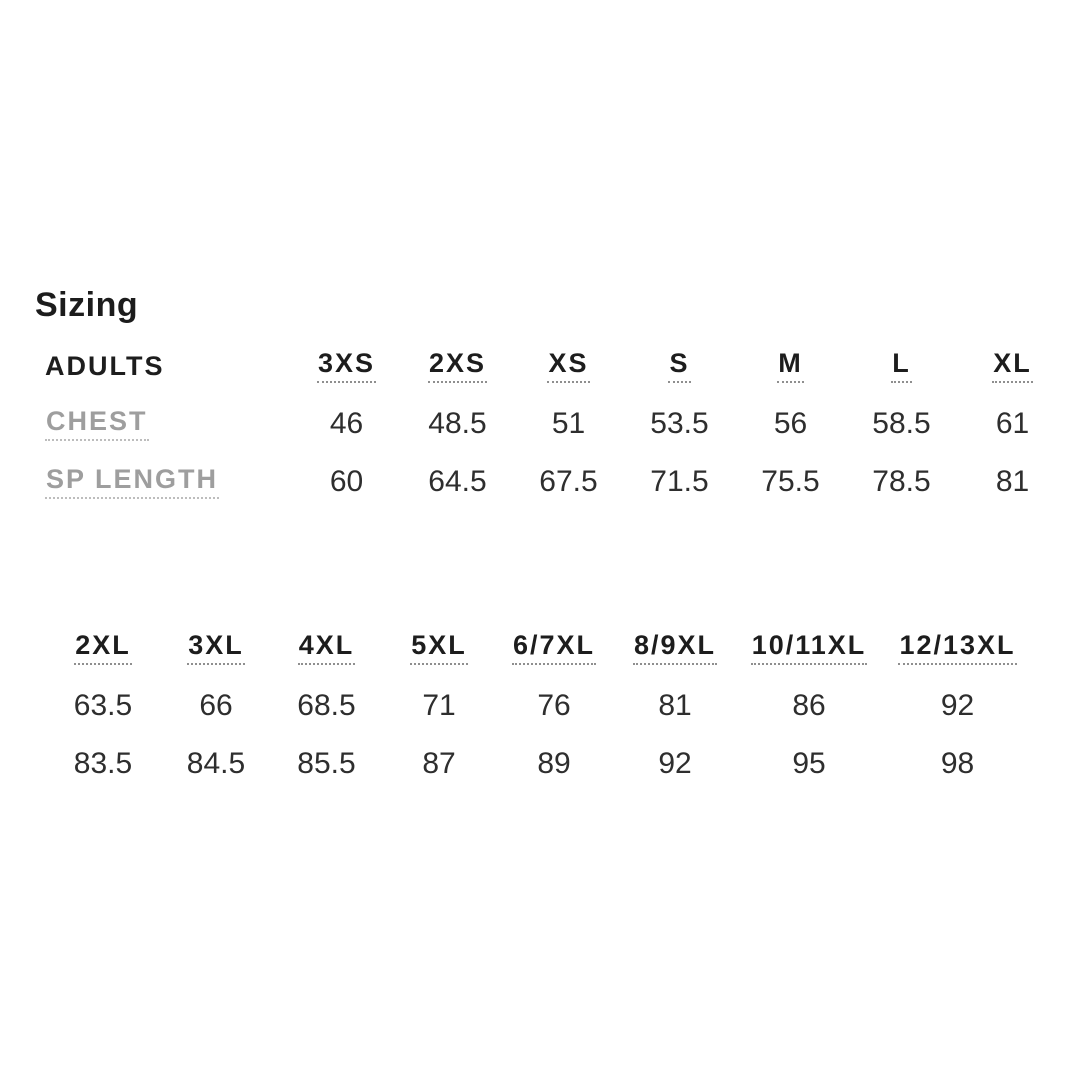  I want to click on sp-length-value: 60, so click(346, 481).